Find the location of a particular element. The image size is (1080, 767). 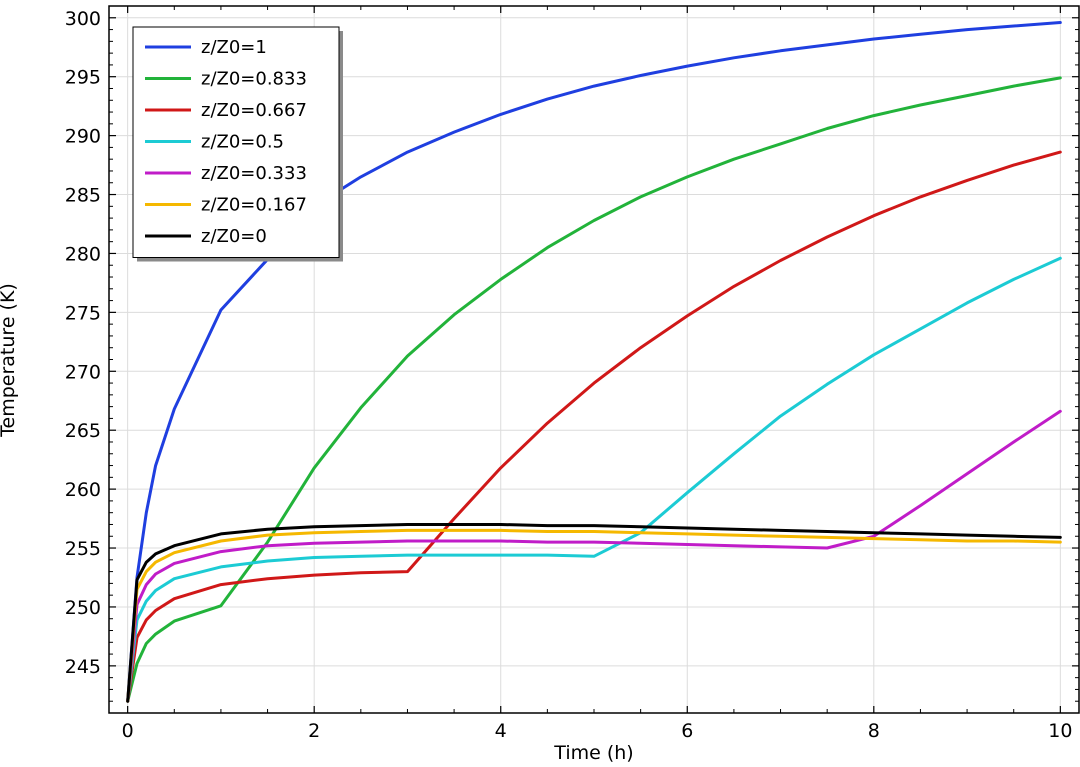

y-tick-label: 290 is located at coordinates (83, 137).